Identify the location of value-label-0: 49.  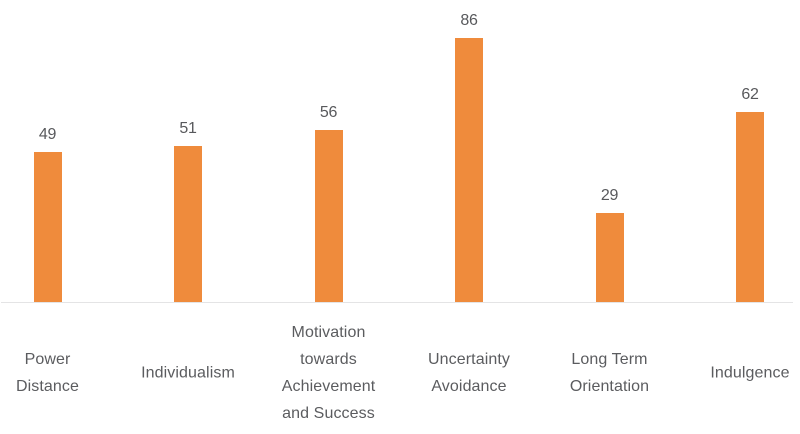
(47, 134).